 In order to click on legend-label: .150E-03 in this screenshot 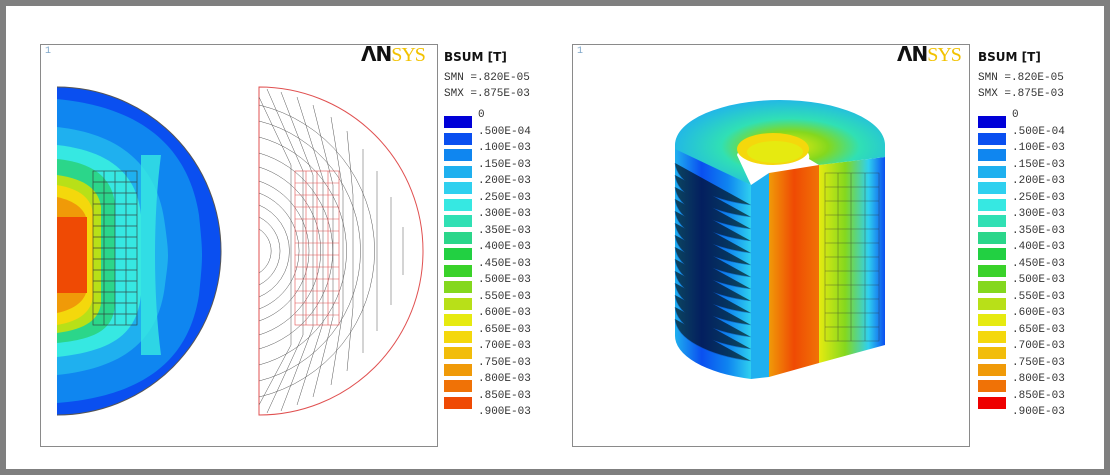, I will do `click(504, 164)`.